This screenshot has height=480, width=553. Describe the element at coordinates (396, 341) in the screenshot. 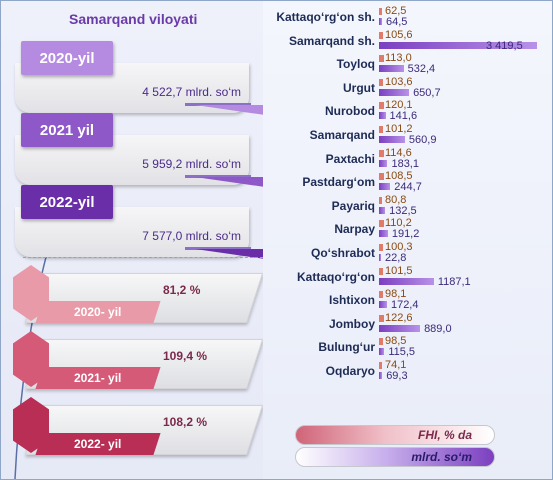

I see `fhi-value-label: 98,5` at that location.